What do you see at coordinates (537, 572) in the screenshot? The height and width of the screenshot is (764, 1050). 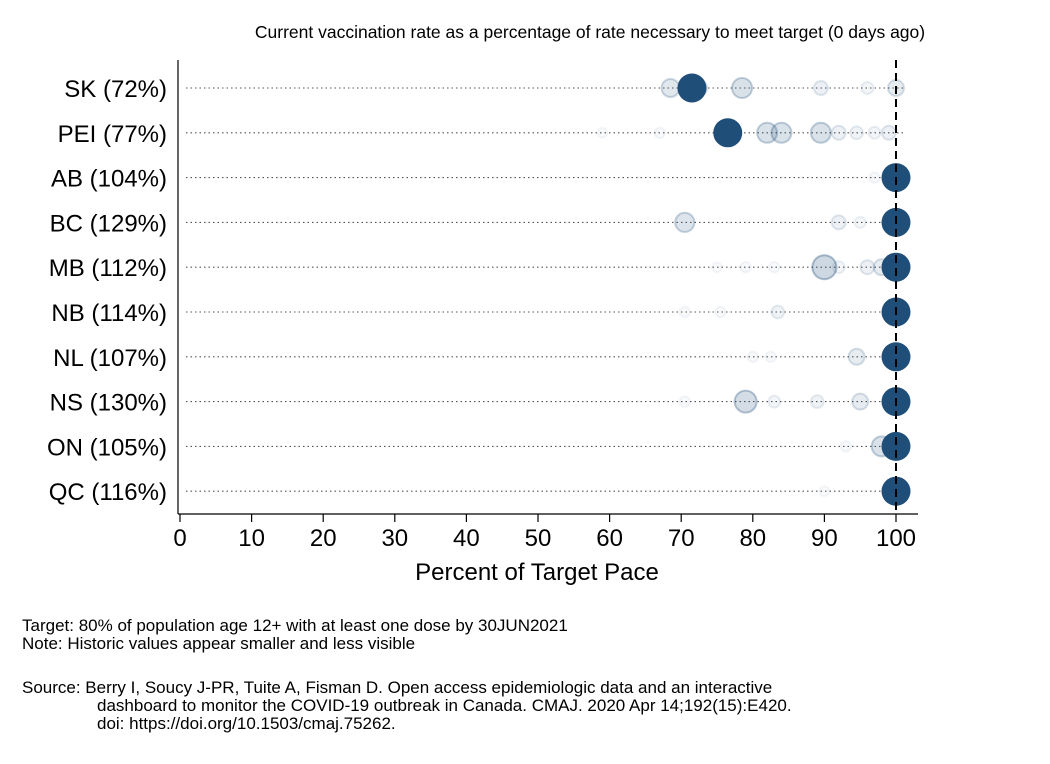 I see `x-axis-label: Percent of Target Pace` at bounding box center [537, 572].